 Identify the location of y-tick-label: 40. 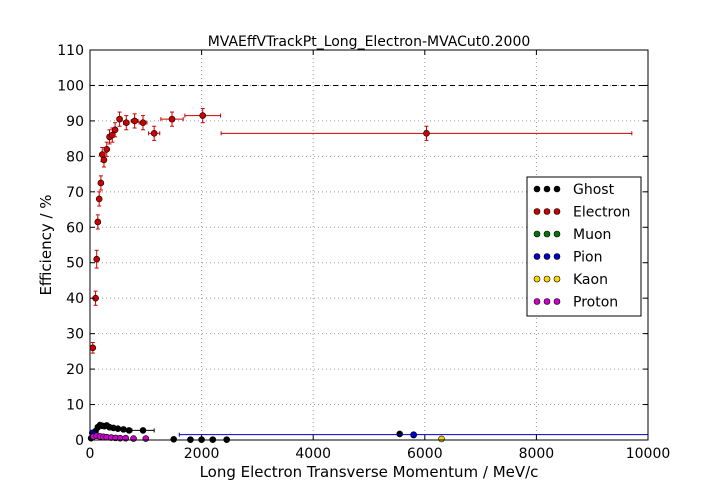
(75, 299).